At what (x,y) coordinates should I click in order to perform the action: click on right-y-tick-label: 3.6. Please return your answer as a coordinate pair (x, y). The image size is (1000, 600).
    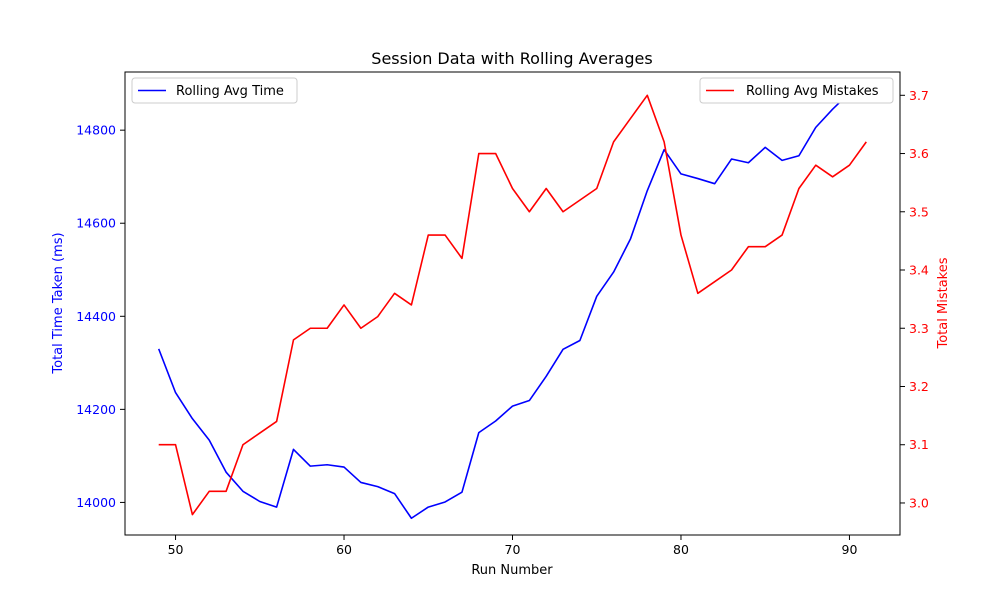
    Looking at the image, I should click on (919, 153).